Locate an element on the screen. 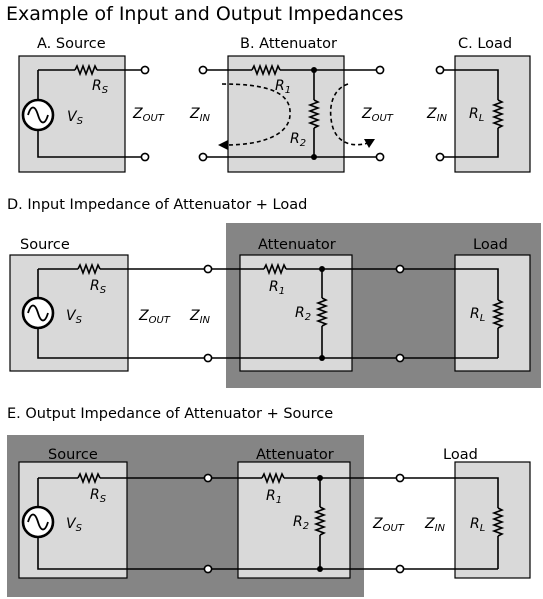 Image resolution: width=543 pixels, height=599 pixels. panel-c-heading: C. Load is located at coordinates (485, 44).